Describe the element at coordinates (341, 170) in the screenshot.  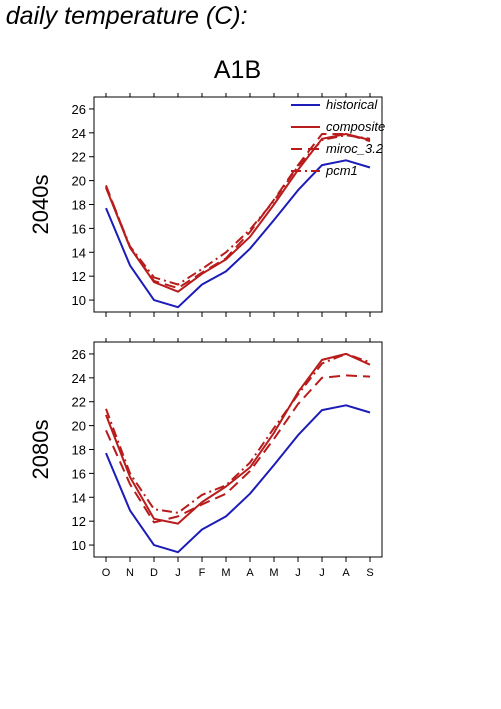
I see `legend-label-pcm1: pcm1` at that location.